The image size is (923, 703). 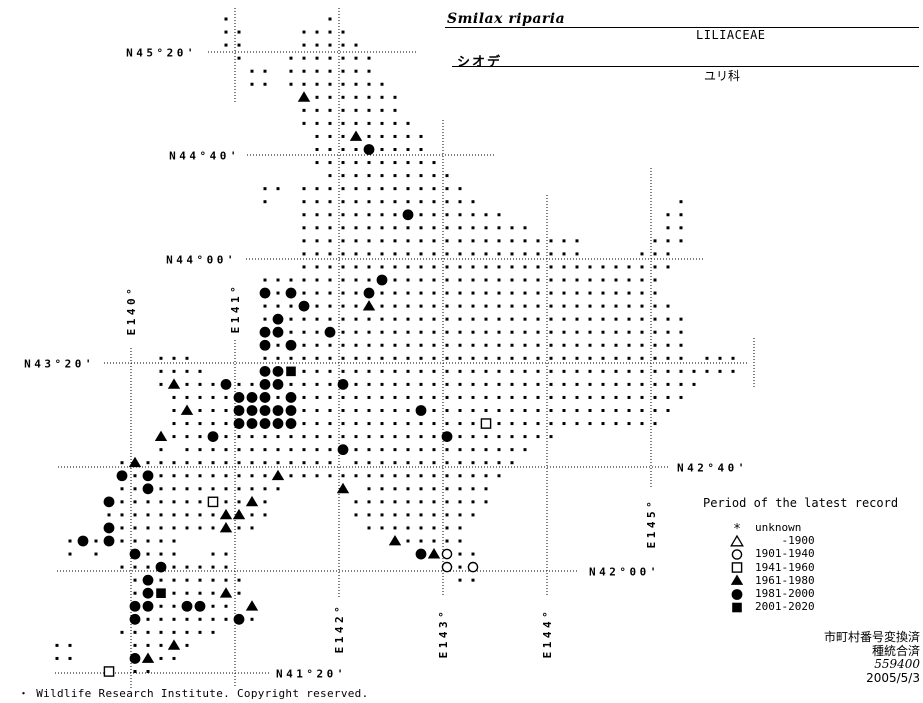 What do you see at coordinates (161, 593) in the screenshot?
I see `filled-square-marker` at bounding box center [161, 593].